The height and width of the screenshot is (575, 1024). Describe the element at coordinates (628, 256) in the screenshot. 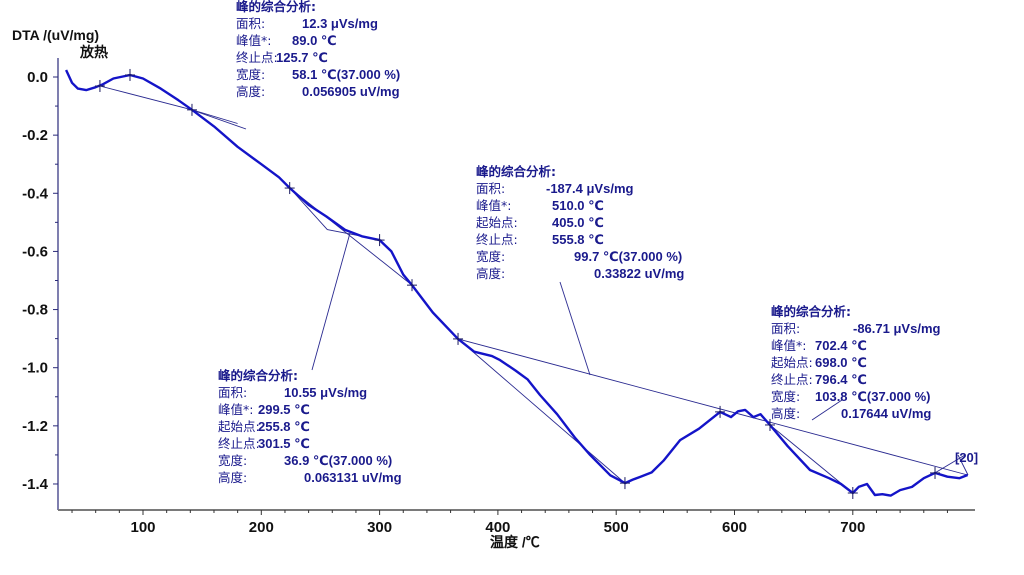

I see `peak-analysis-value: 99.7 ℃(37.000 %)` at that location.